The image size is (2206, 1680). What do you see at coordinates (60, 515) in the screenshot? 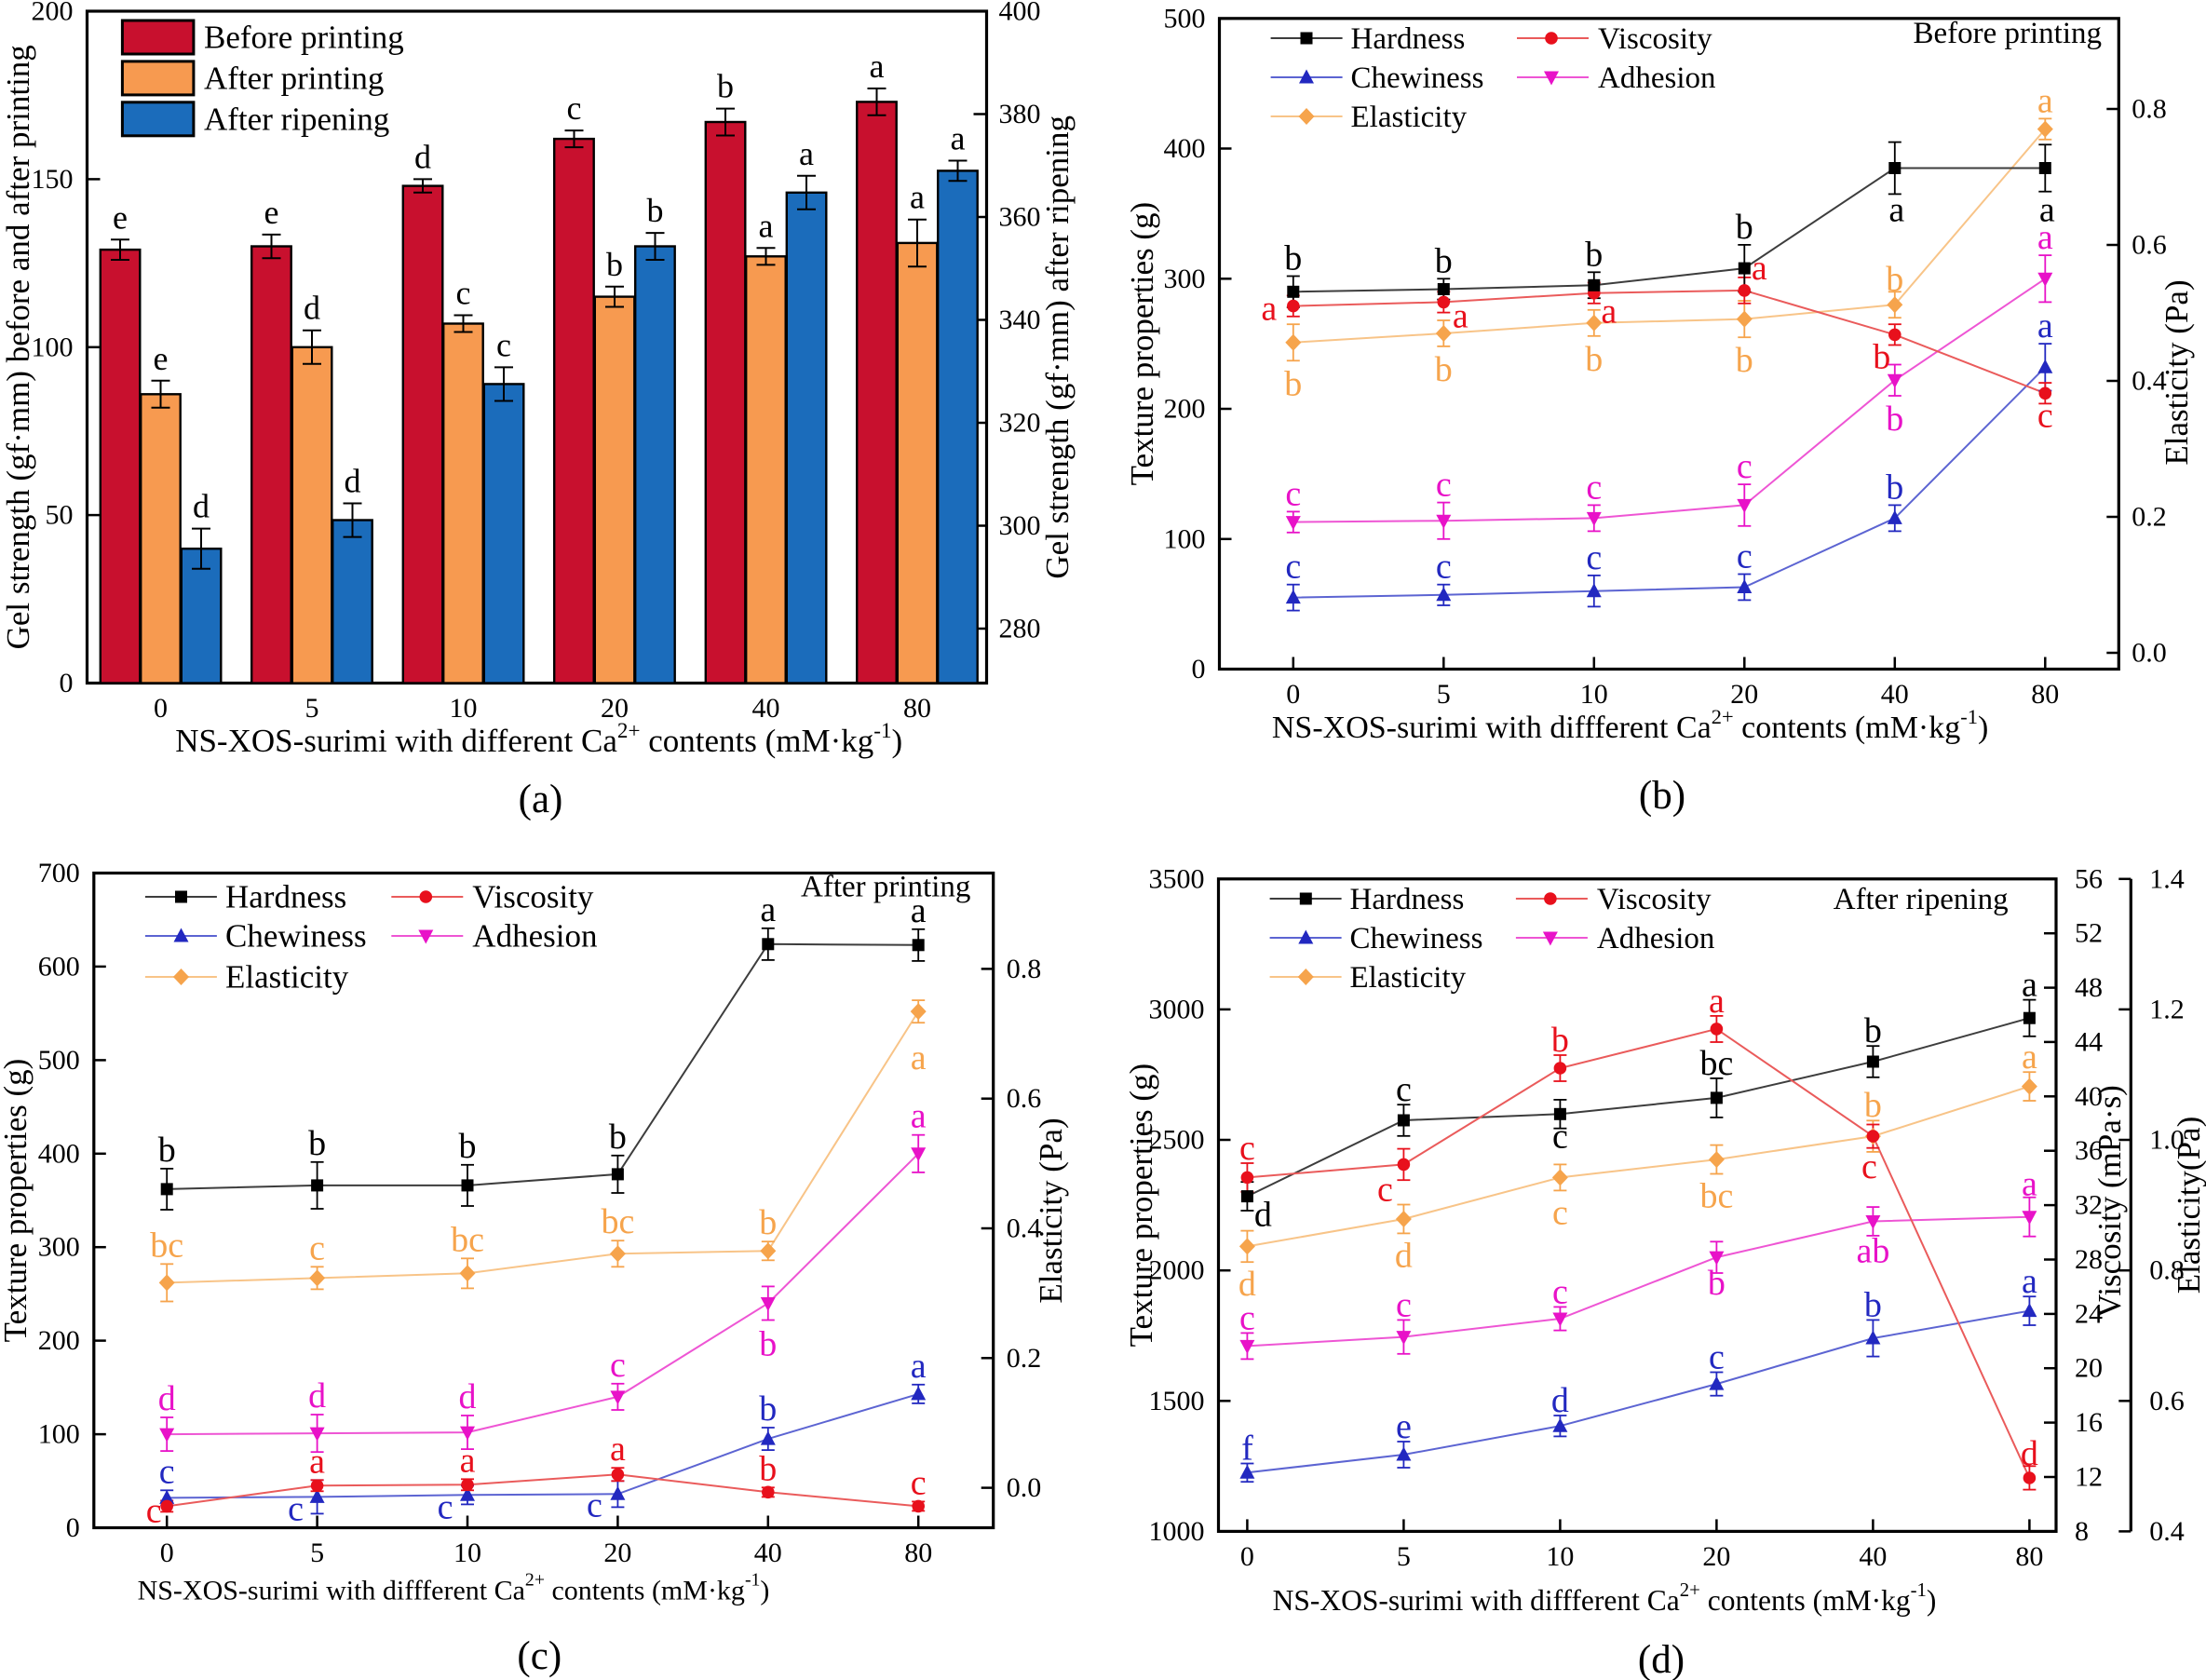
I see `svg-text: 50` at bounding box center [60, 515].